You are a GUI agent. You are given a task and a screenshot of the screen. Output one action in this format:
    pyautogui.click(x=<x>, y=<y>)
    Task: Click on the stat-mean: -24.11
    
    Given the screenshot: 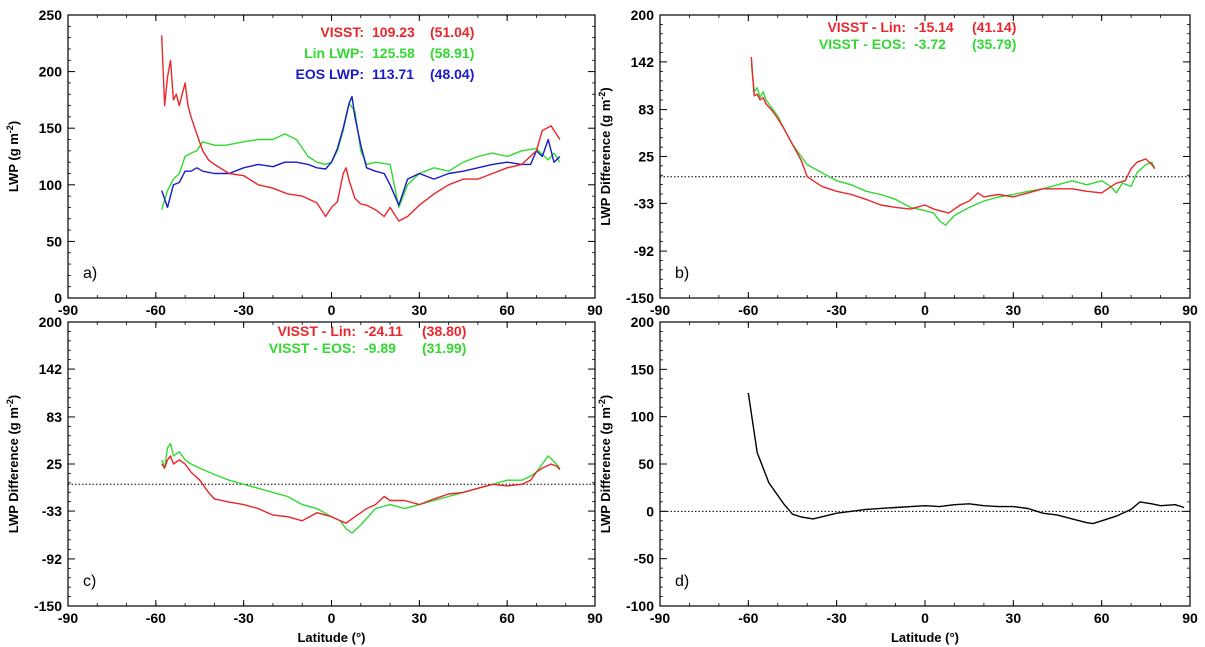 What is the action you would take?
    pyautogui.click(x=383, y=331)
    